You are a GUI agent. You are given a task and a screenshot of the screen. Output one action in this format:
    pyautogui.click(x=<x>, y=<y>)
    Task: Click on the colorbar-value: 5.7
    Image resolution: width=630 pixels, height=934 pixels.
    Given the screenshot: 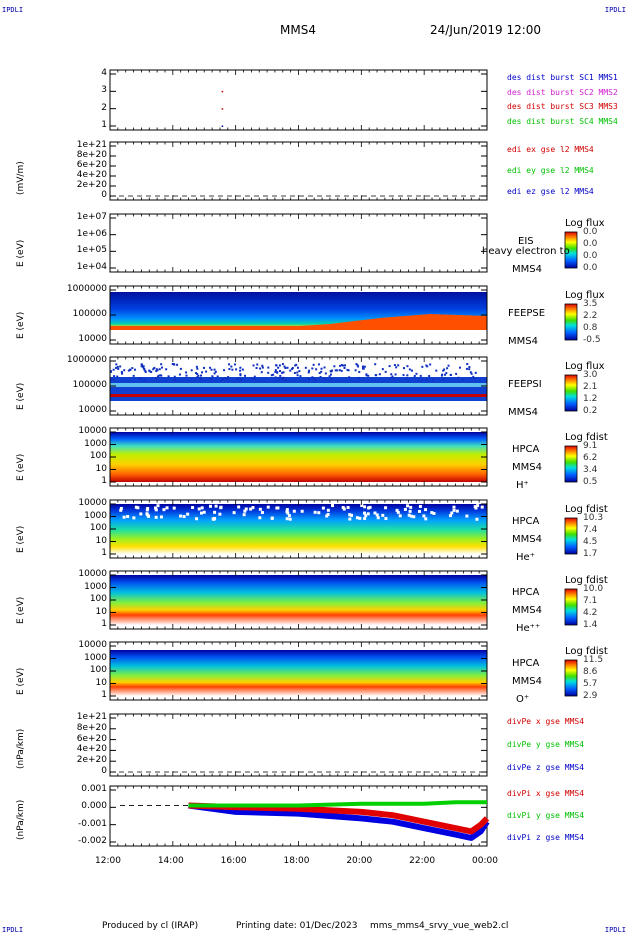 What is the action you would take?
    pyautogui.click(x=590, y=684)
    